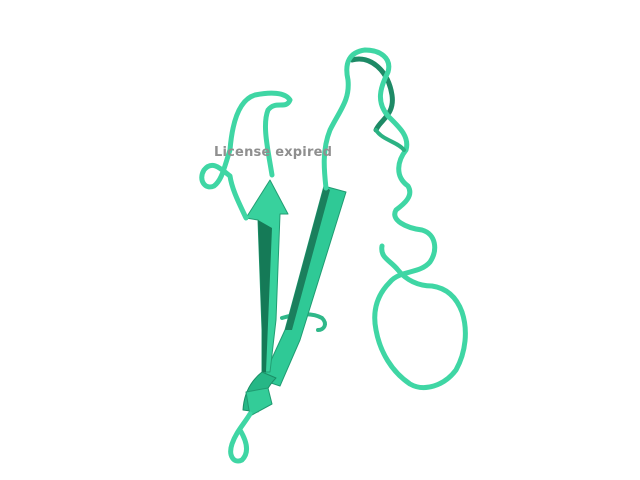 The width and height of the screenshot is (640, 480). What do you see at coordinates (390, 140) in the screenshot?
I see `loop-right-shadow` at bounding box center [390, 140].